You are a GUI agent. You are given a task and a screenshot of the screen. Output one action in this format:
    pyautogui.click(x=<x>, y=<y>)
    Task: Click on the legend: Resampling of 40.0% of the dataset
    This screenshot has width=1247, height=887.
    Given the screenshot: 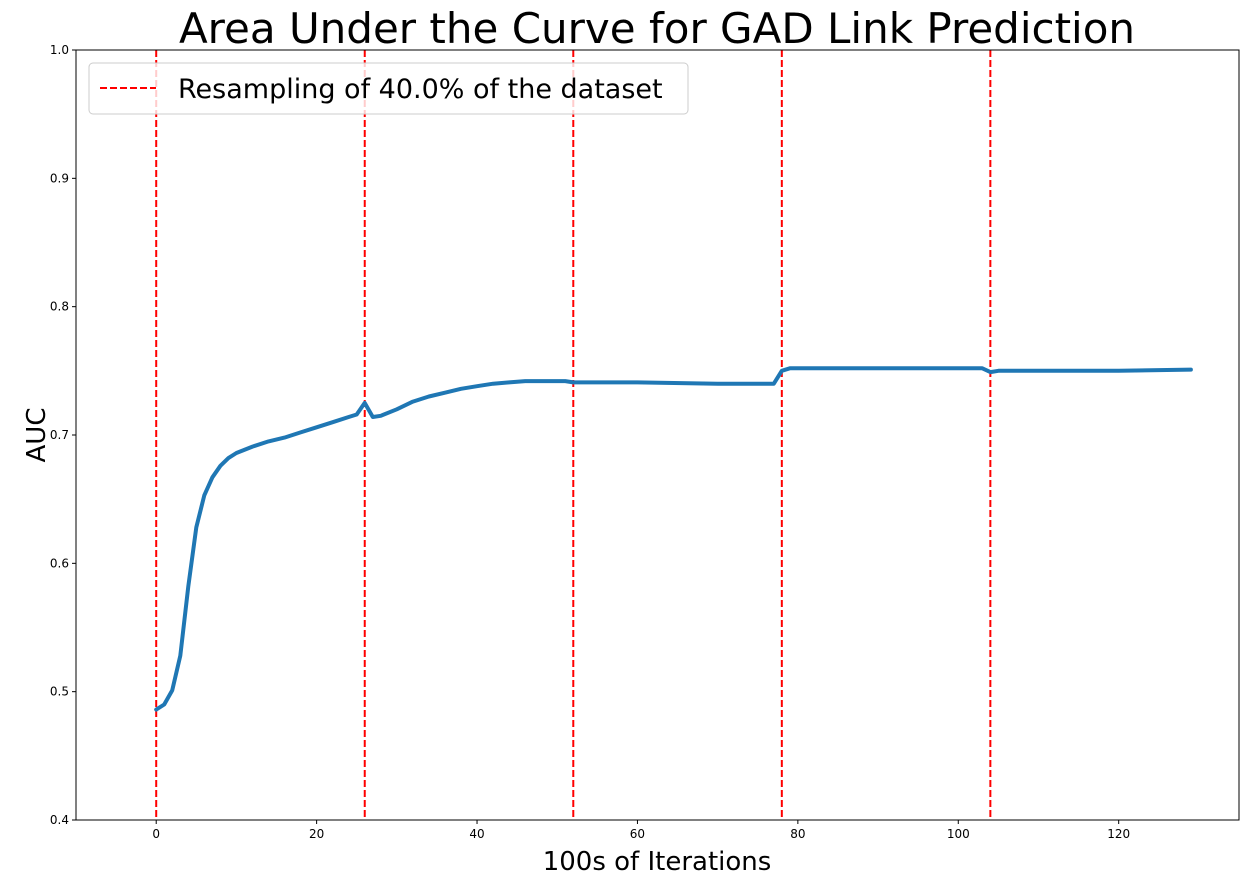 What is the action you would take?
    pyautogui.click(x=388, y=88)
    